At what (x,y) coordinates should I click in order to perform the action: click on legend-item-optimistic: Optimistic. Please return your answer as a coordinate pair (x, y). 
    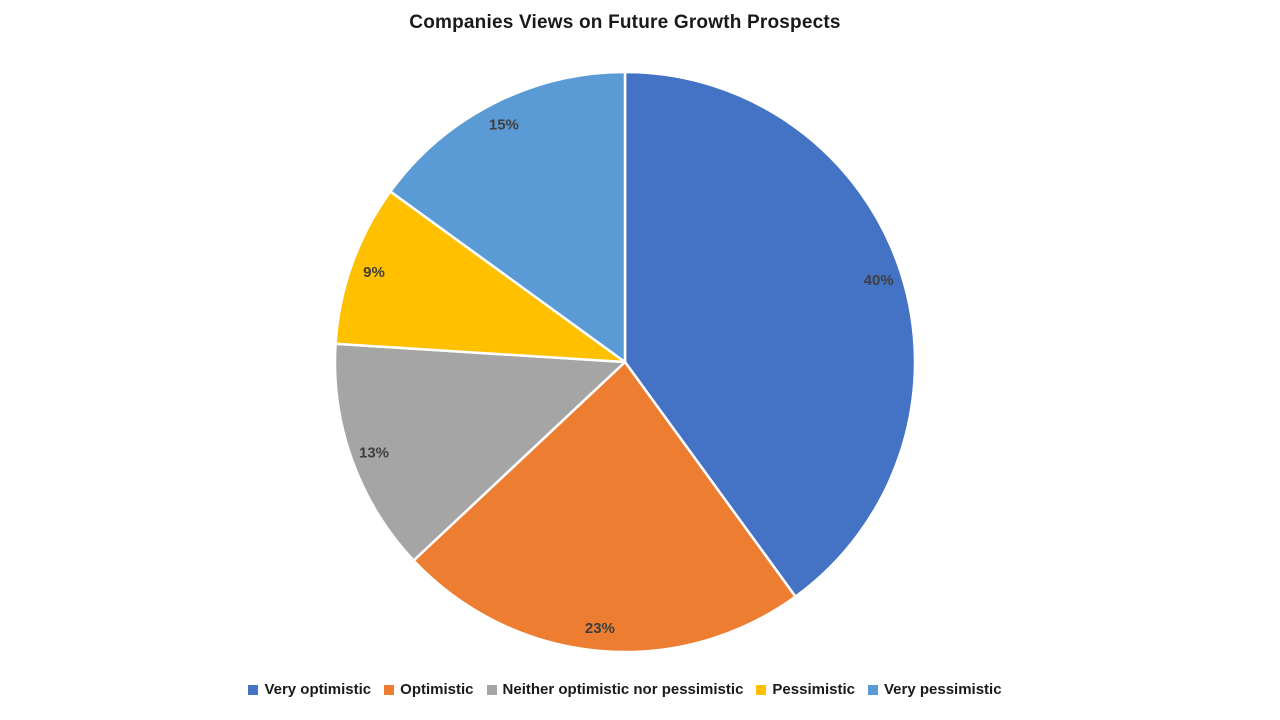
    Looking at the image, I should click on (429, 689).